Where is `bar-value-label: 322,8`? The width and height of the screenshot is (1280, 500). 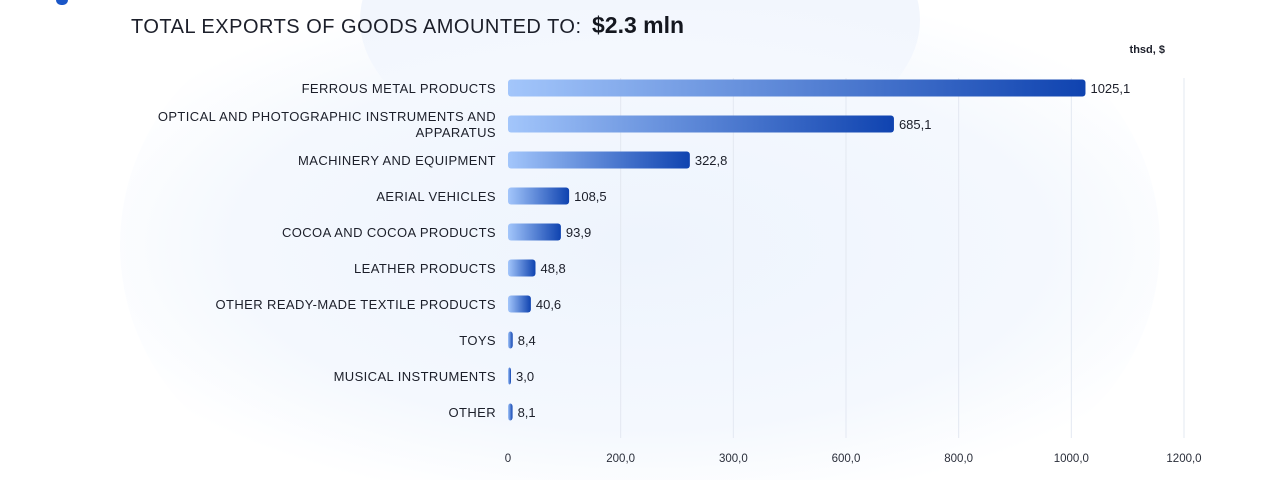 bar-value-label: 322,8 is located at coordinates (711, 160).